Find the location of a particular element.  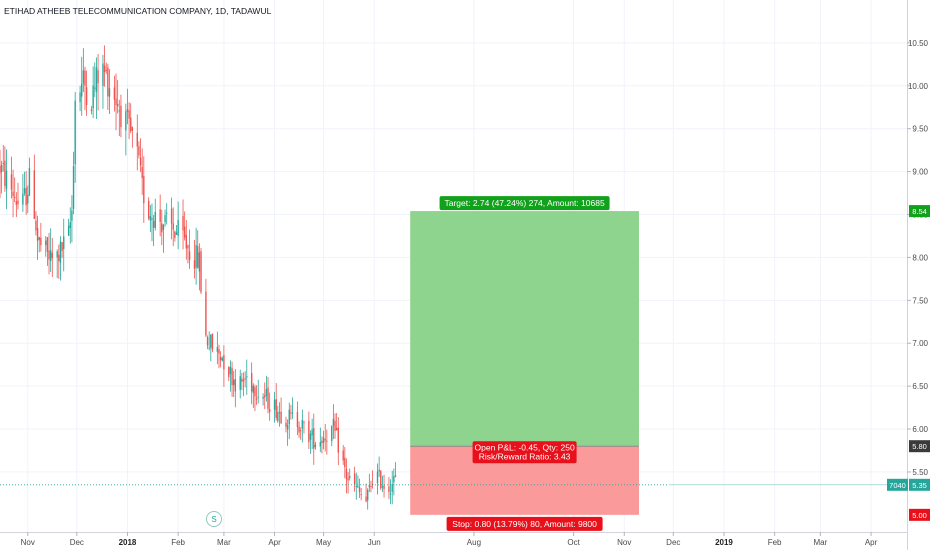

split-marker-icon is located at coordinates (214, 519).